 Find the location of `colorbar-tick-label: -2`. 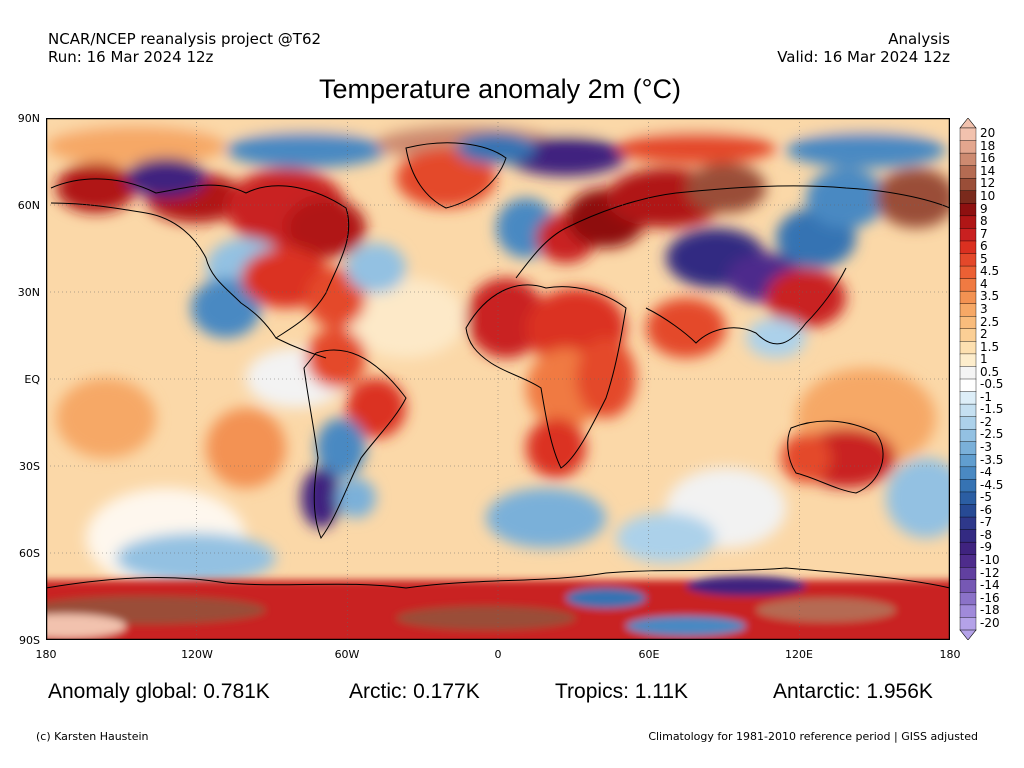

colorbar-tick-label: -2 is located at coordinates (986, 421).